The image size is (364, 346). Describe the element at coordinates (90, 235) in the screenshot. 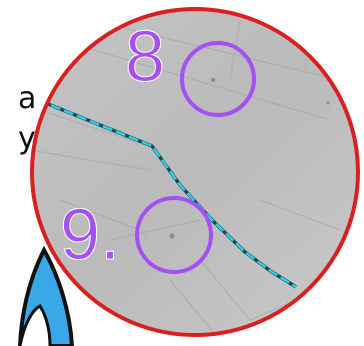

I see `marker-9-label: 9.` at that location.